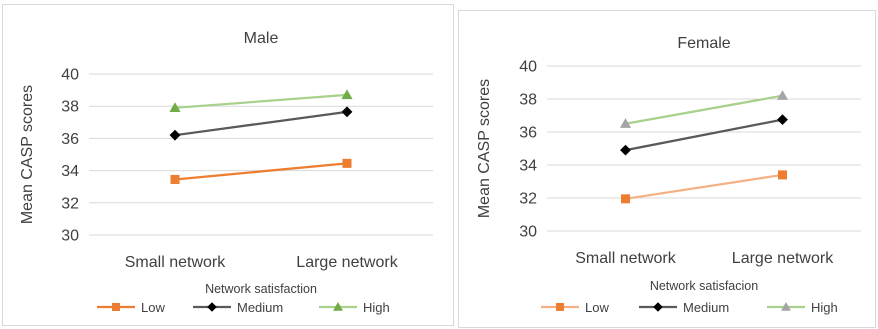  What do you see at coordinates (261, 38) in the screenshot?
I see `chart-title: Male` at bounding box center [261, 38].